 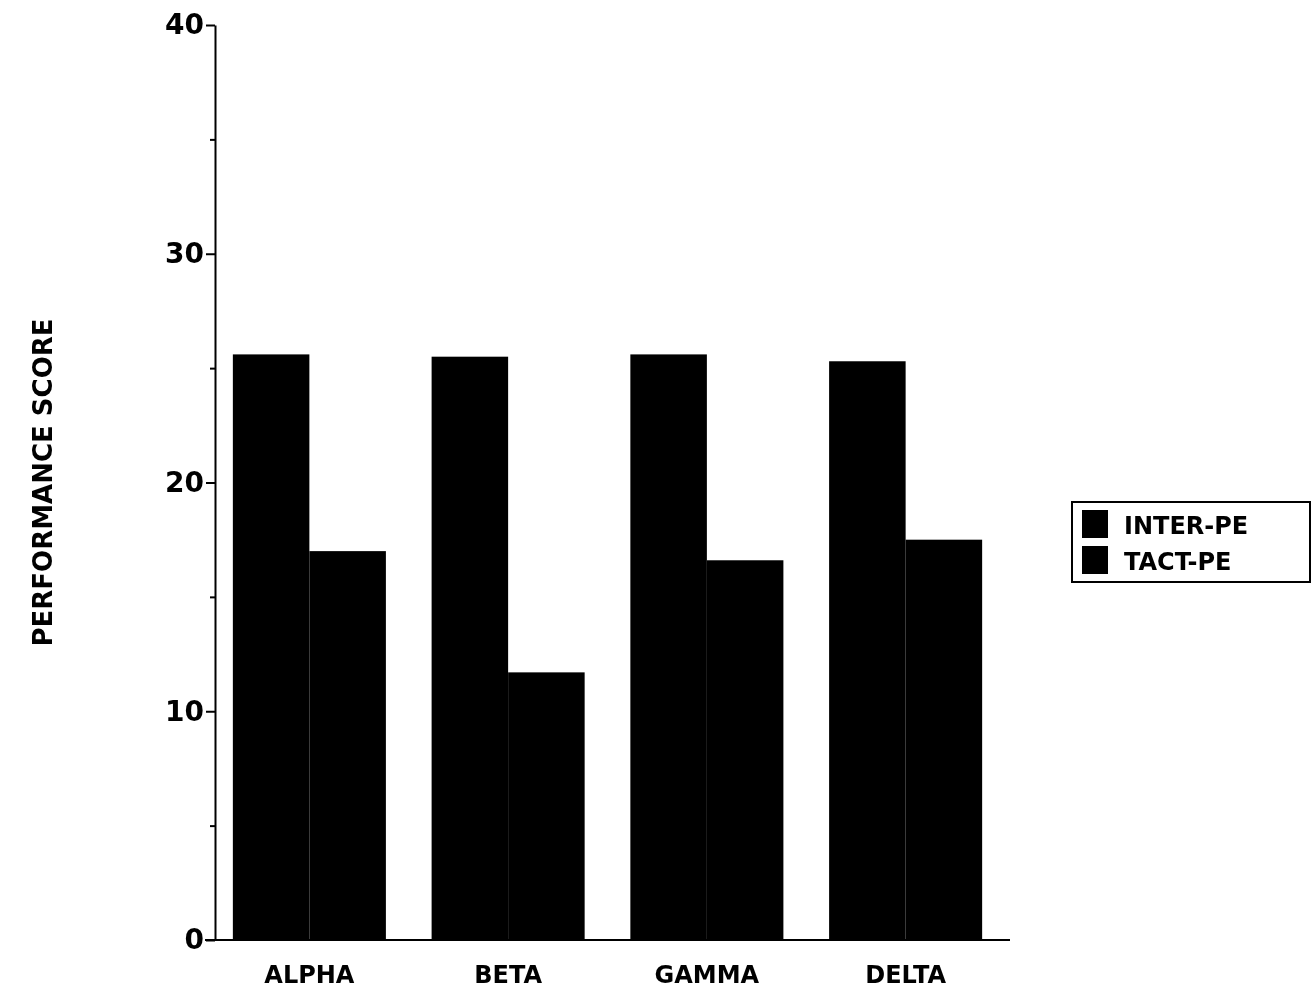 I want to click on y-axis-title: PERFORMANCE SCORE, so click(x=43, y=482).